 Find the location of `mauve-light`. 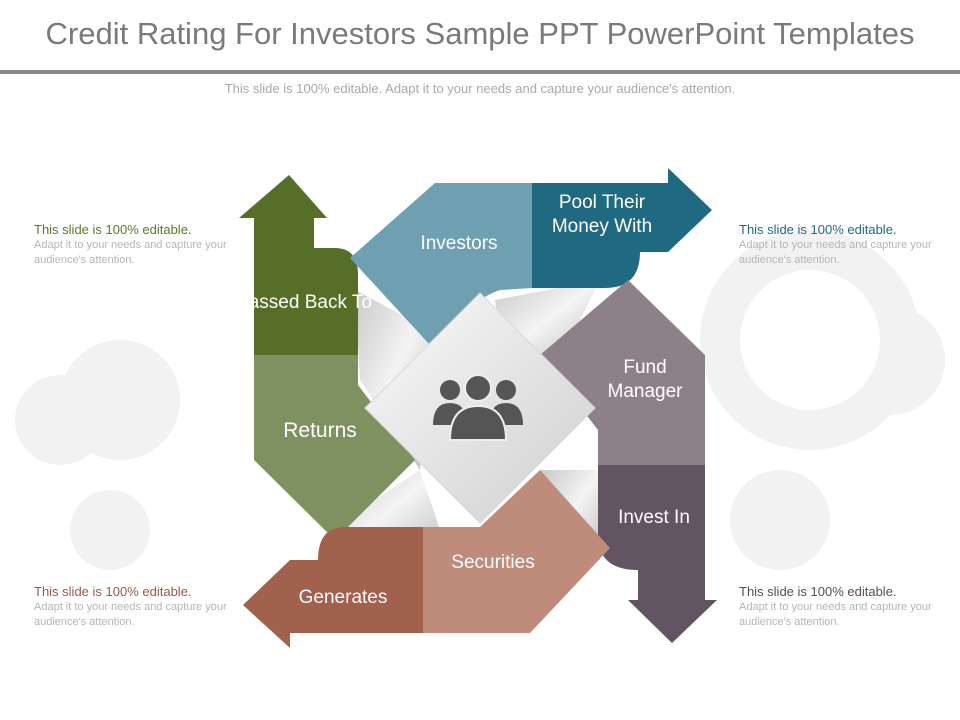

mauve-light is located at coordinates (622, 372).